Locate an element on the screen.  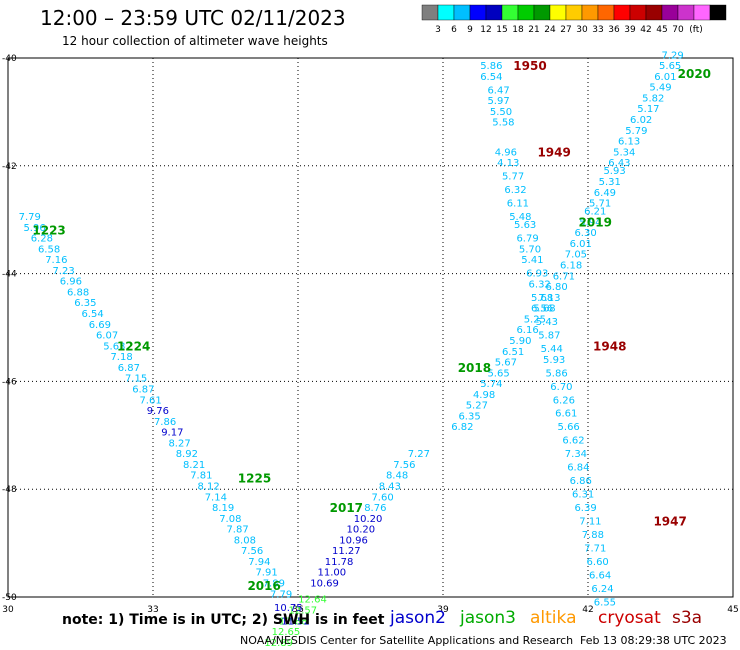
wave-height-point: 12.57 is located at coordinates (303, 610).